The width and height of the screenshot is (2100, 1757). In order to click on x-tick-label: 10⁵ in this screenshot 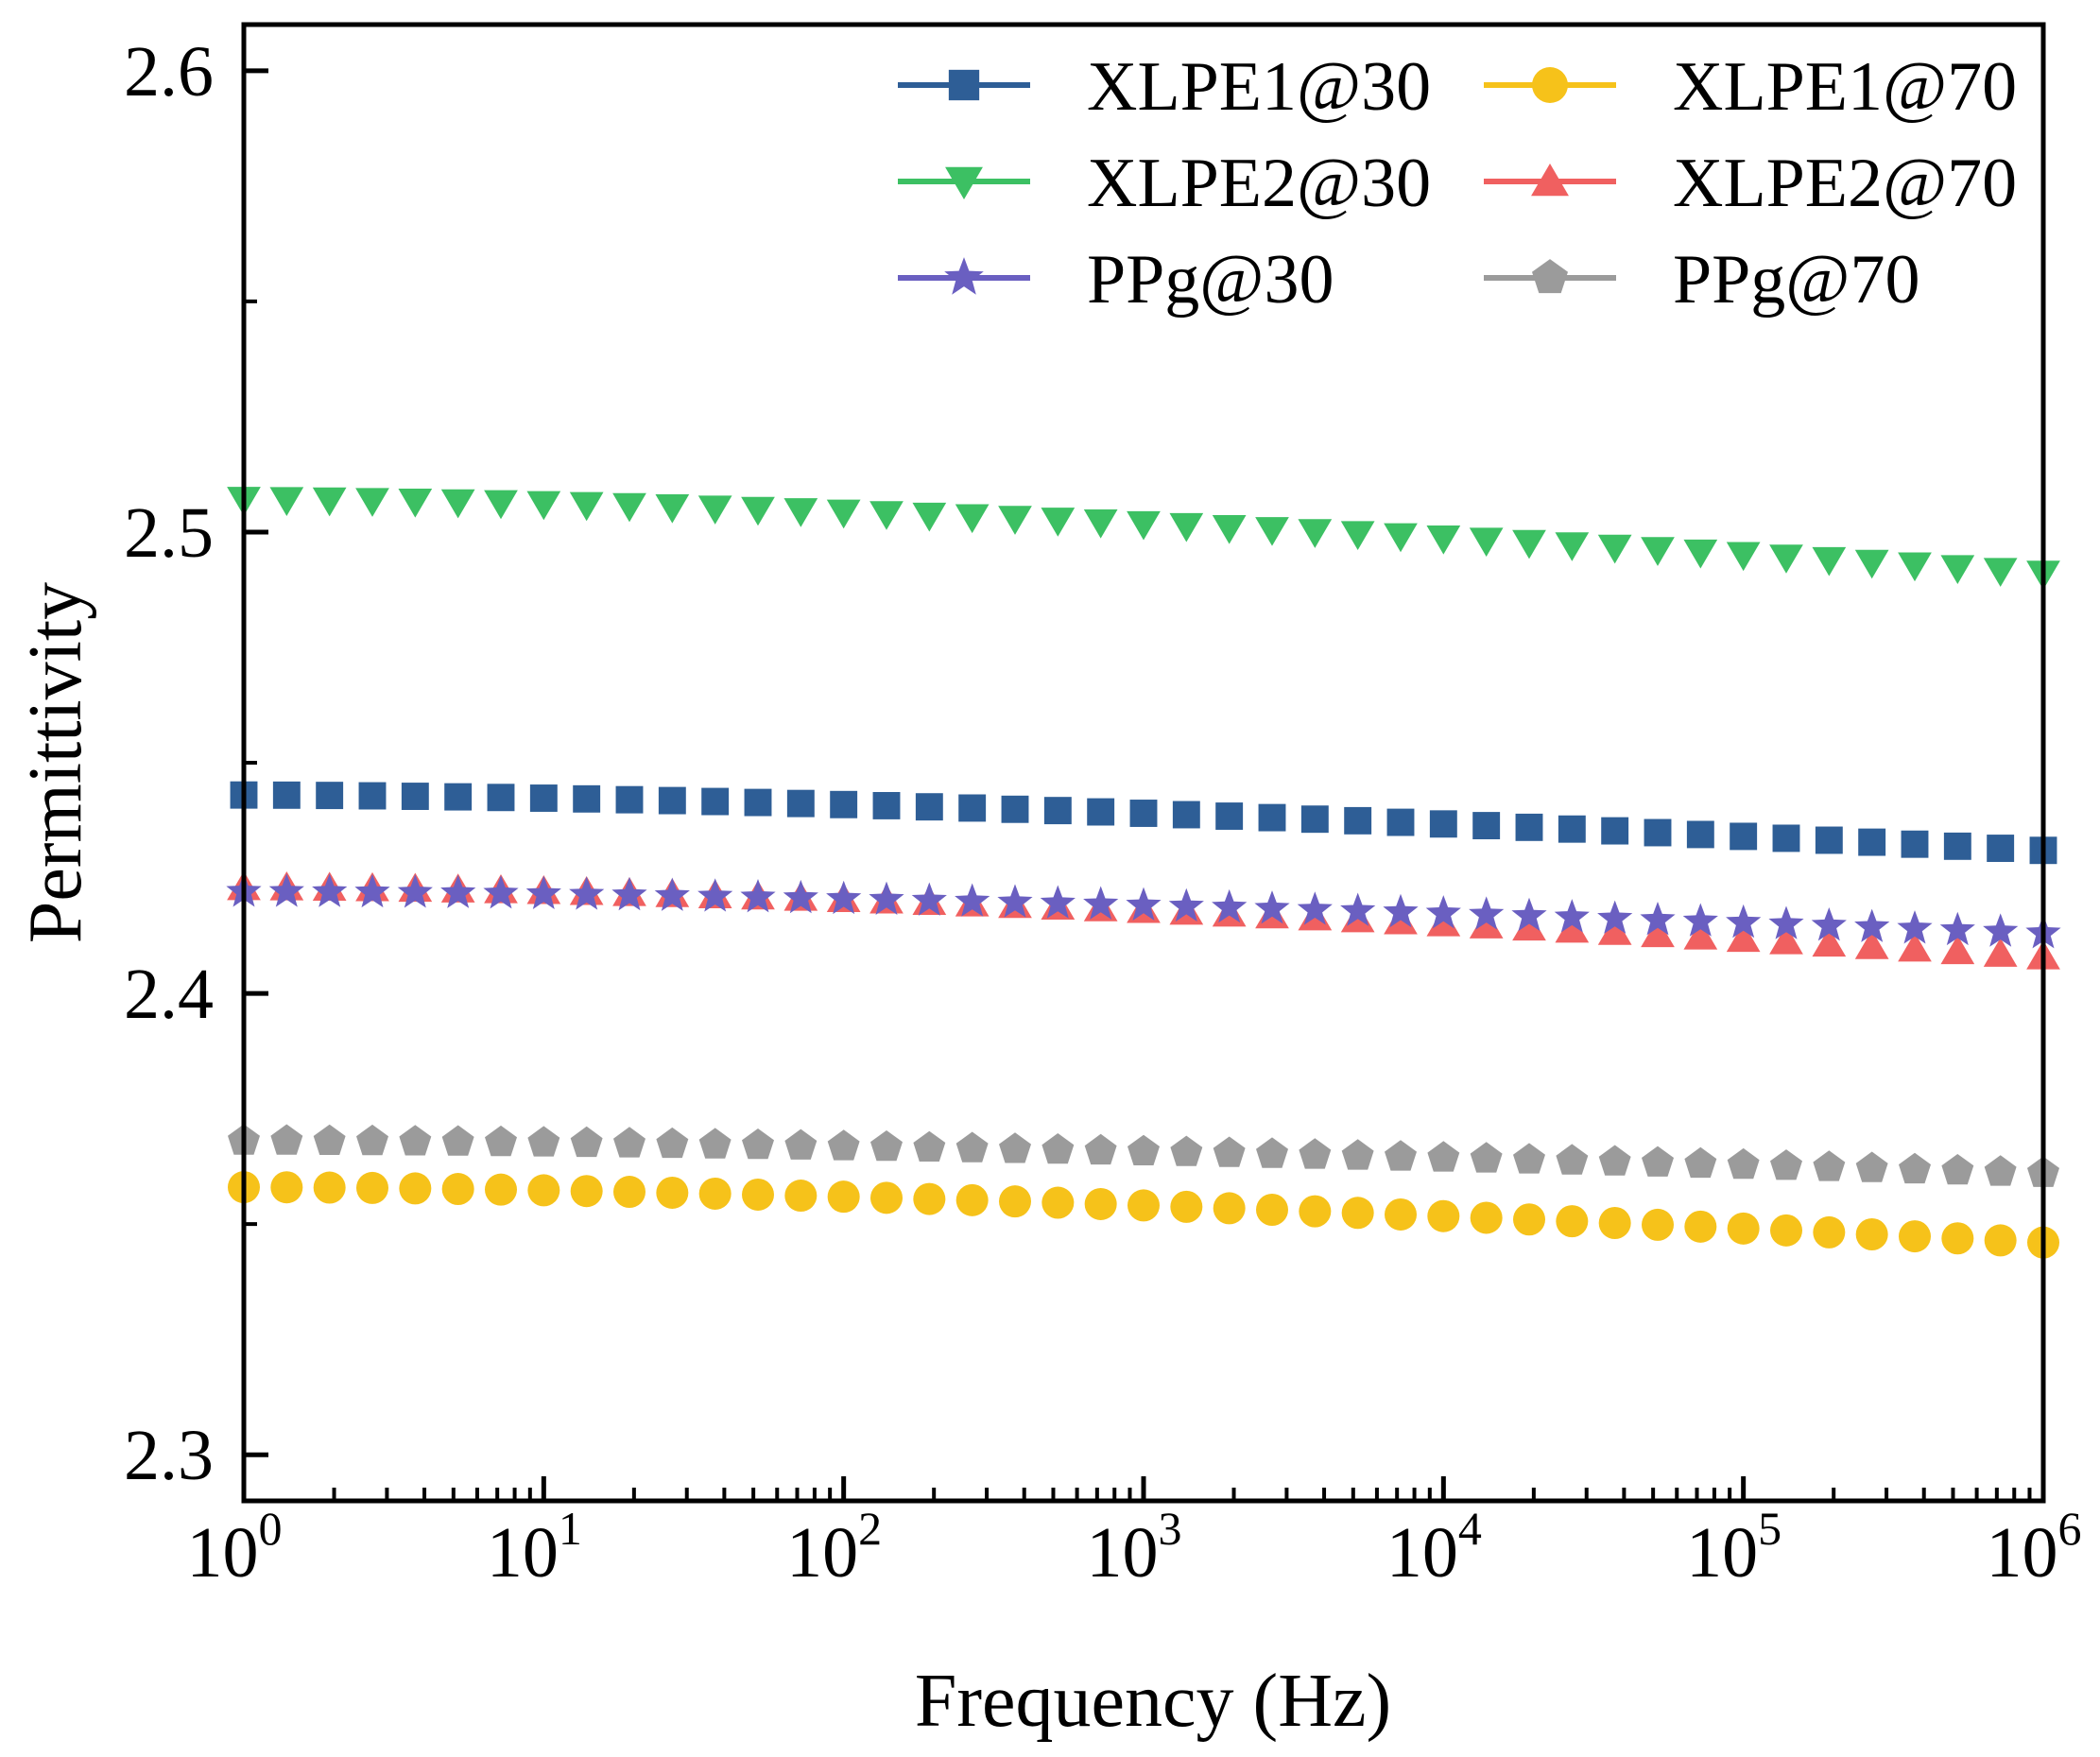, I will do `click(1734, 1547)`.